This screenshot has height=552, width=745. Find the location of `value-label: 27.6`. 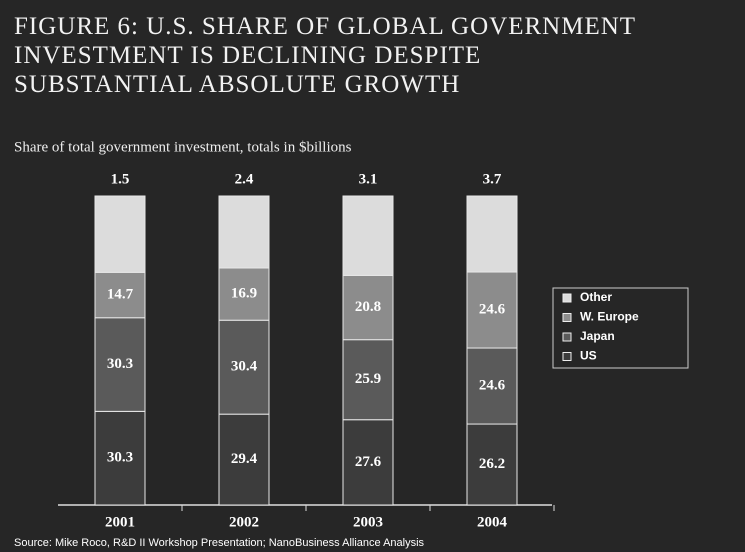

value-label: 27.6 is located at coordinates (368, 462).